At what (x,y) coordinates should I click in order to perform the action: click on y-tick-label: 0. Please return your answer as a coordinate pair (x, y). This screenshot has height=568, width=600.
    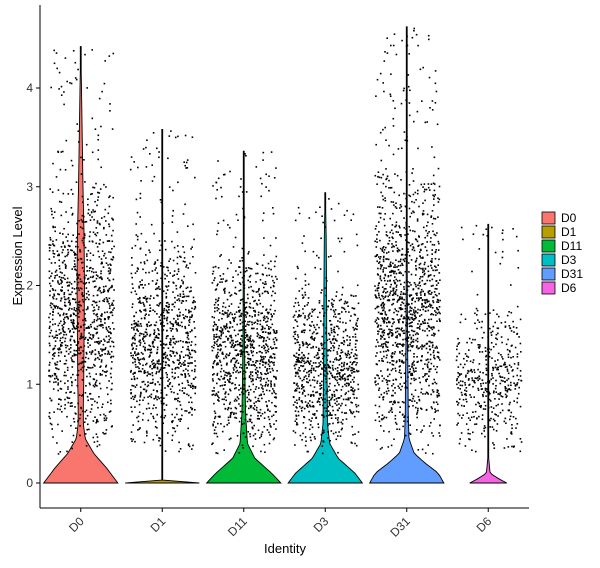
    Looking at the image, I should click on (29, 483).